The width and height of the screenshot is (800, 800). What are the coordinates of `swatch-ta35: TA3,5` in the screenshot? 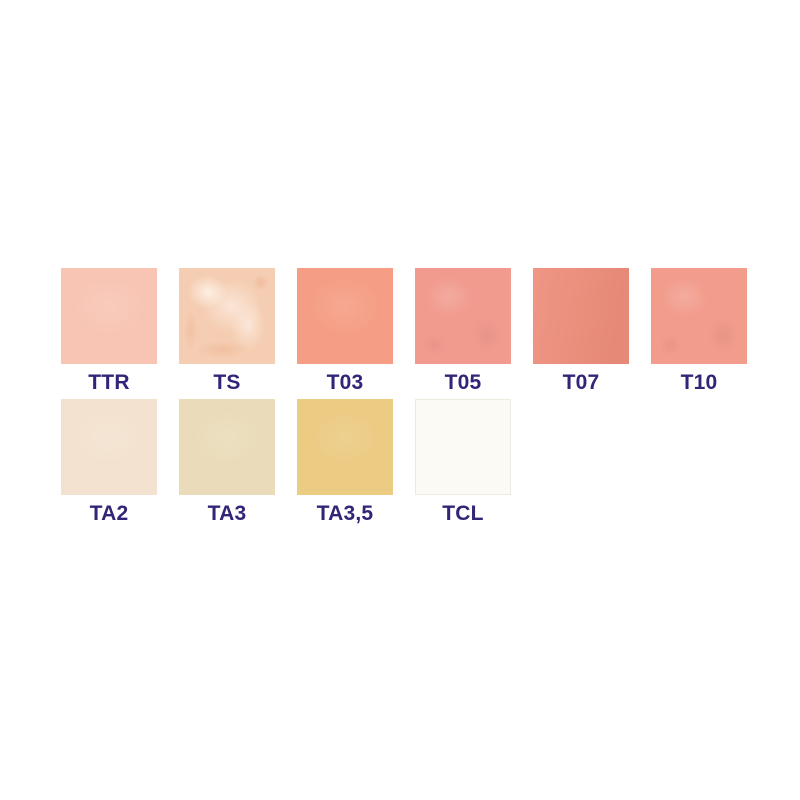 It's located at (345, 462).